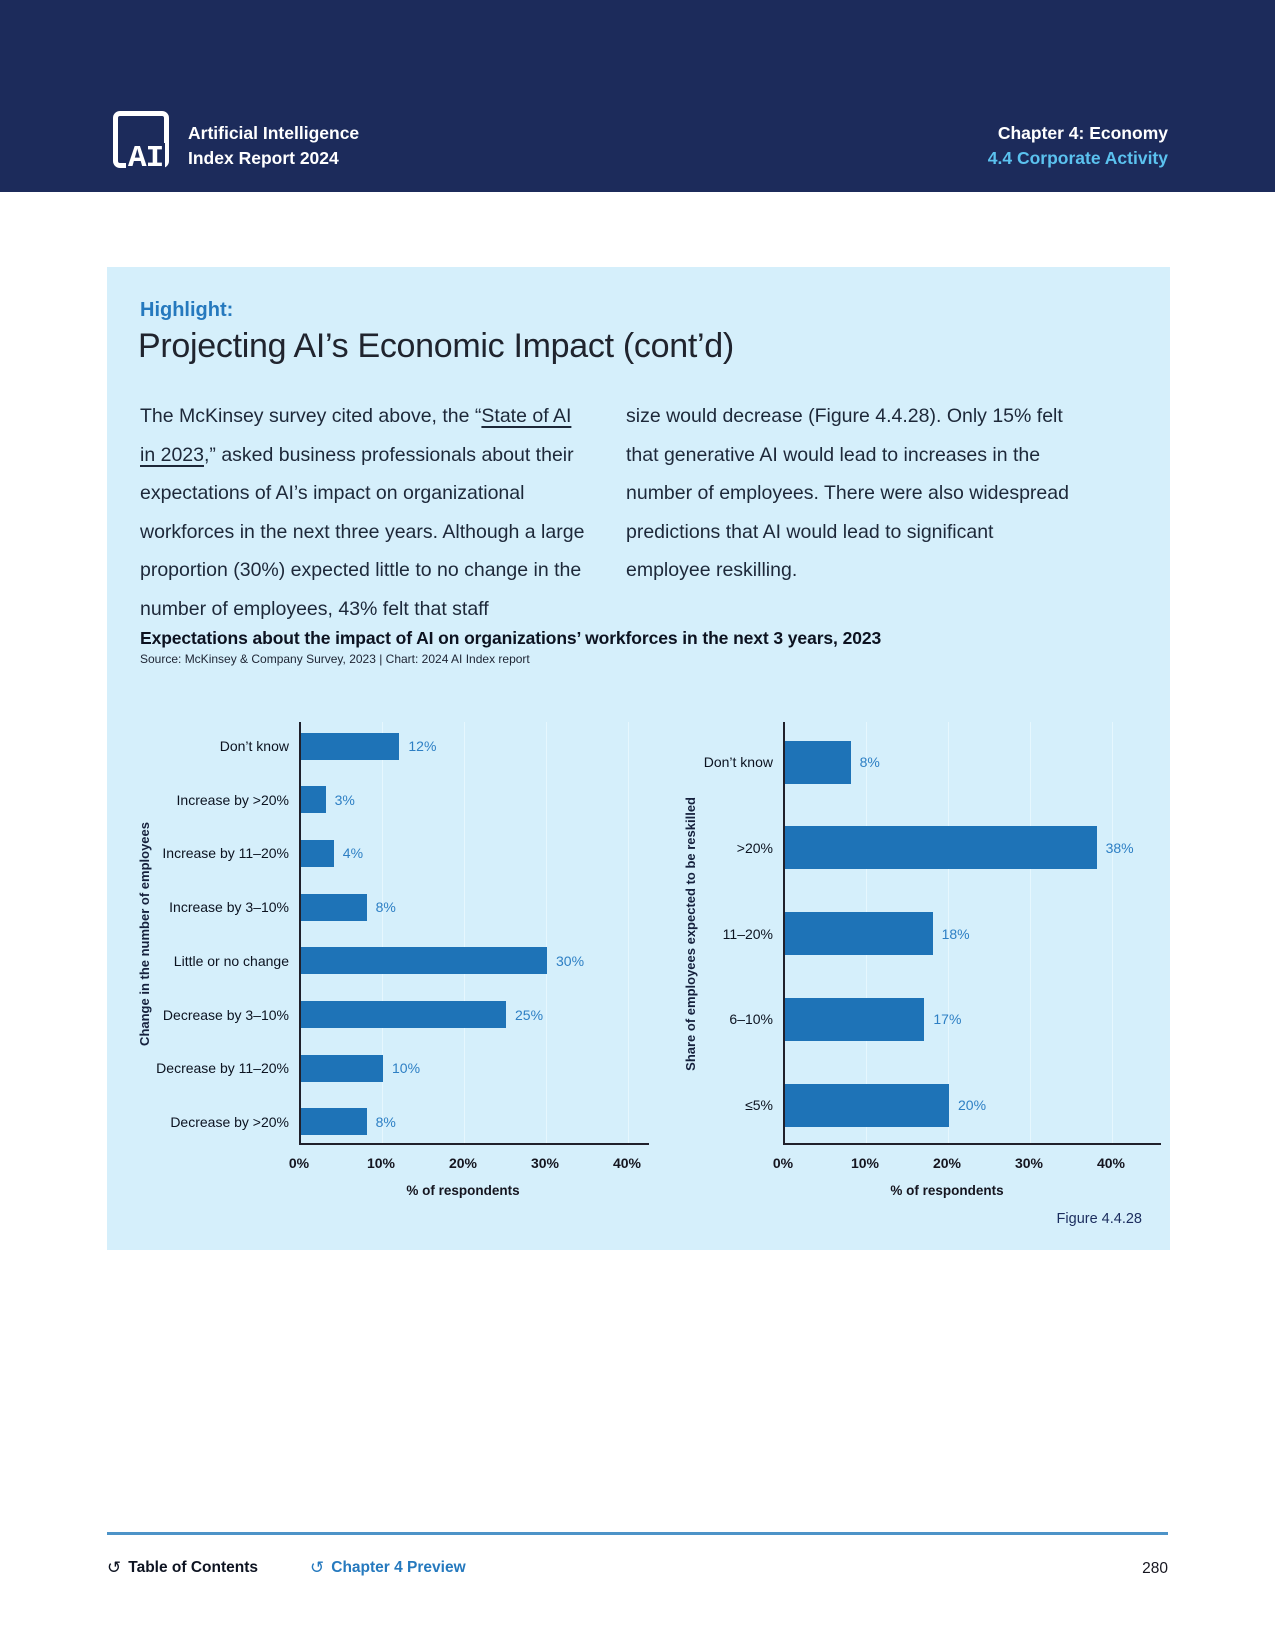 The width and height of the screenshot is (1275, 1650). I want to click on page-title: Projecting AI’s Economic Impact (cont’d), so click(436, 346).